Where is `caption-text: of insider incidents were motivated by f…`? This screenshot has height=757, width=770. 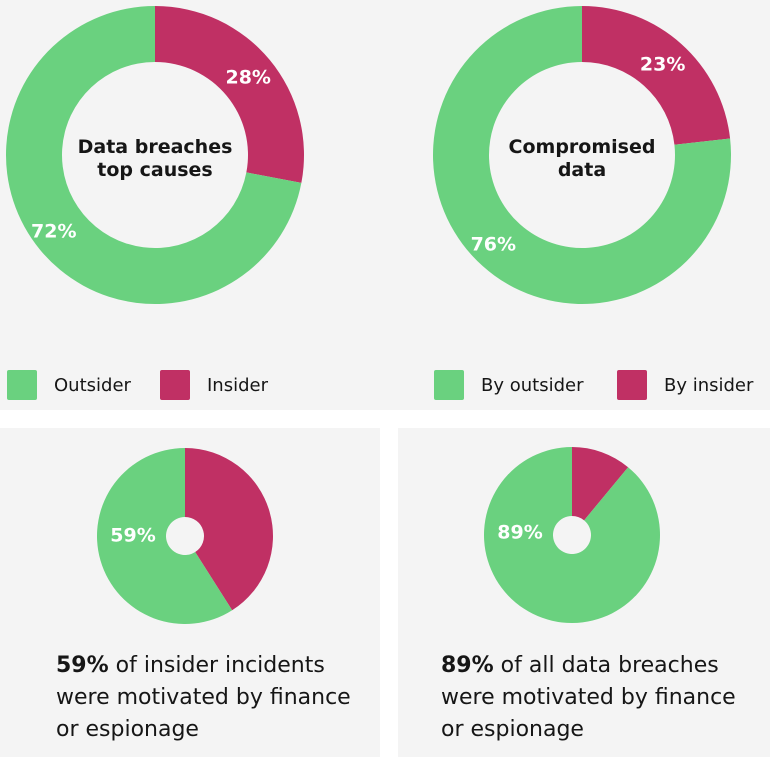
caption-text: of insider incidents were motivated by f… is located at coordinates (203, 697).